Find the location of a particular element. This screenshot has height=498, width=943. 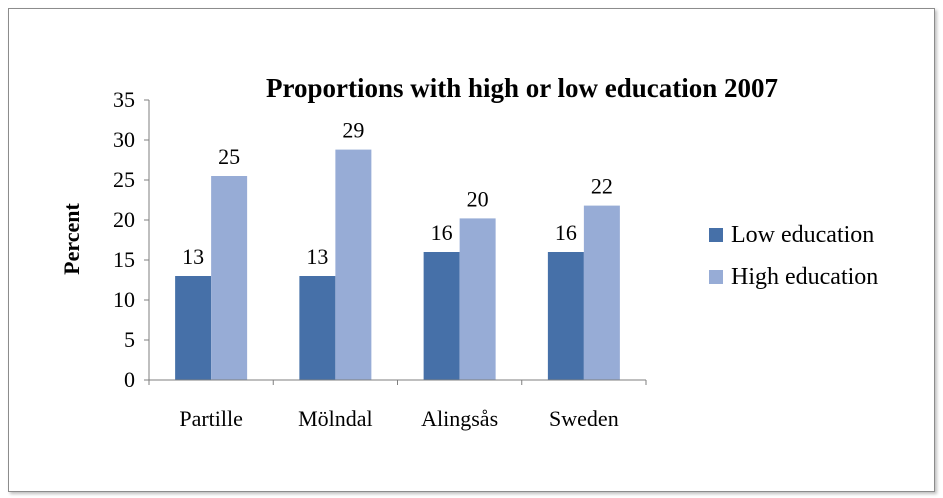

x-tick-label: Partille is located at coordinates (211, 418).